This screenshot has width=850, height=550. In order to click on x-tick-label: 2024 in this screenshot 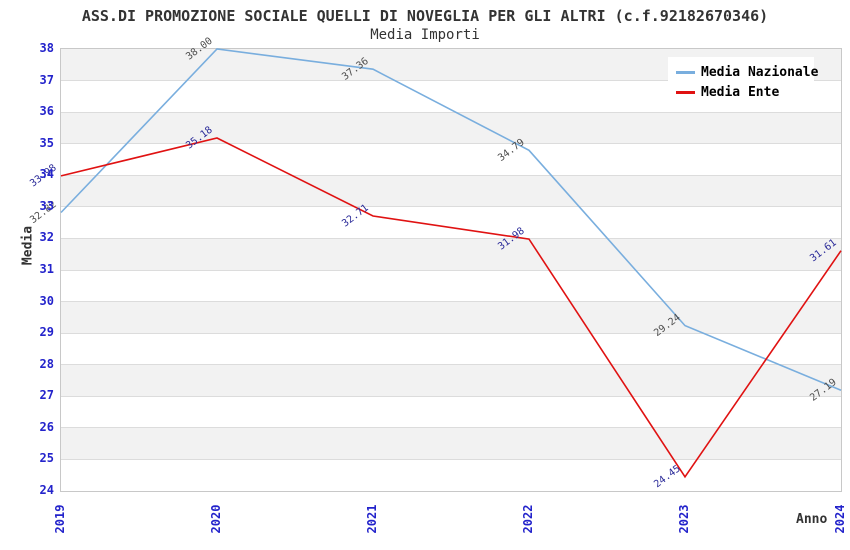, I will do `click(840, 519)`.